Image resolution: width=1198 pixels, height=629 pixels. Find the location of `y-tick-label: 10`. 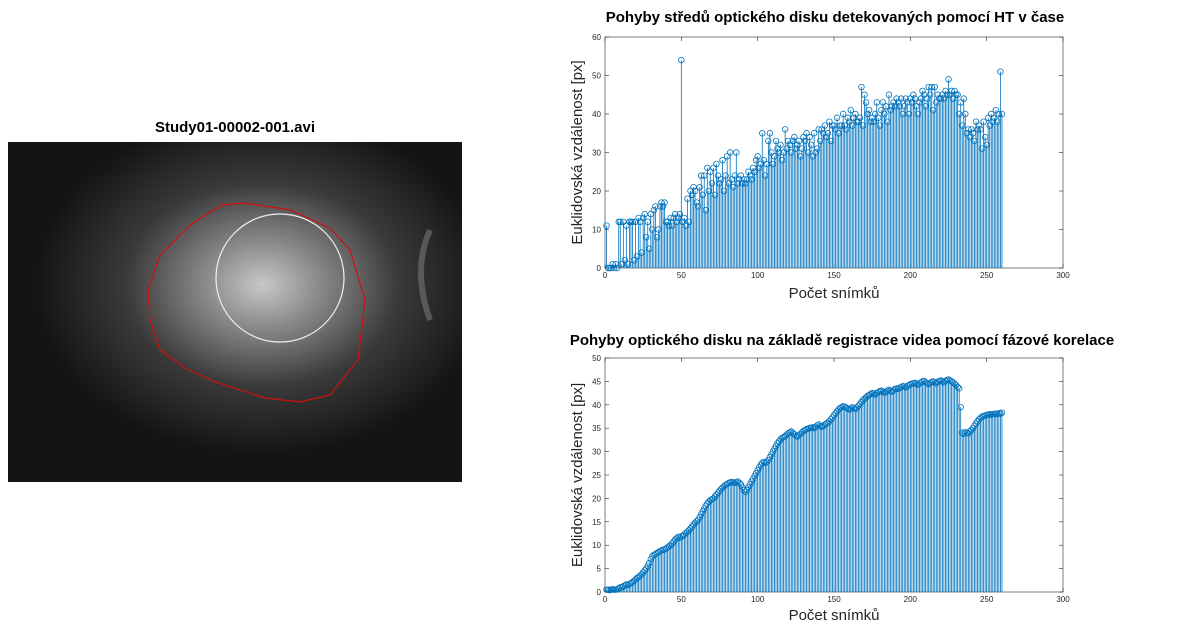

y-tick-label: 10 is located at coordinates (596, 545).